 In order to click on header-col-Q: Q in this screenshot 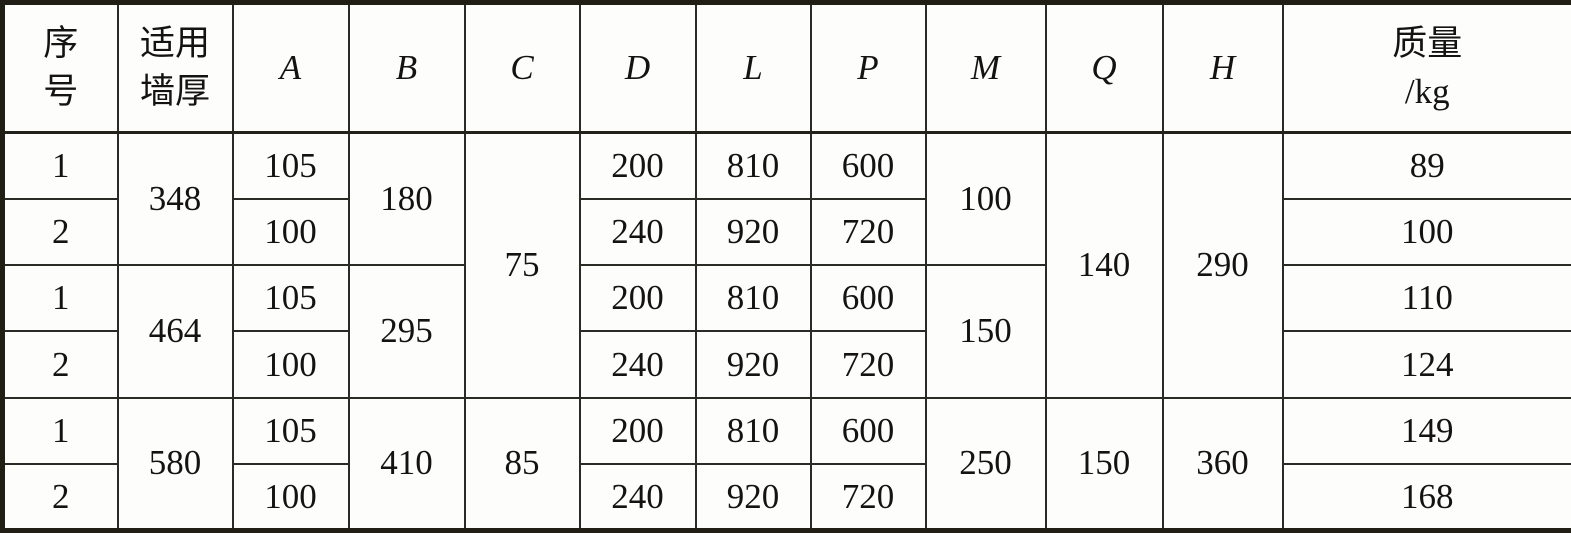, I will do `click(1104, 67)`.